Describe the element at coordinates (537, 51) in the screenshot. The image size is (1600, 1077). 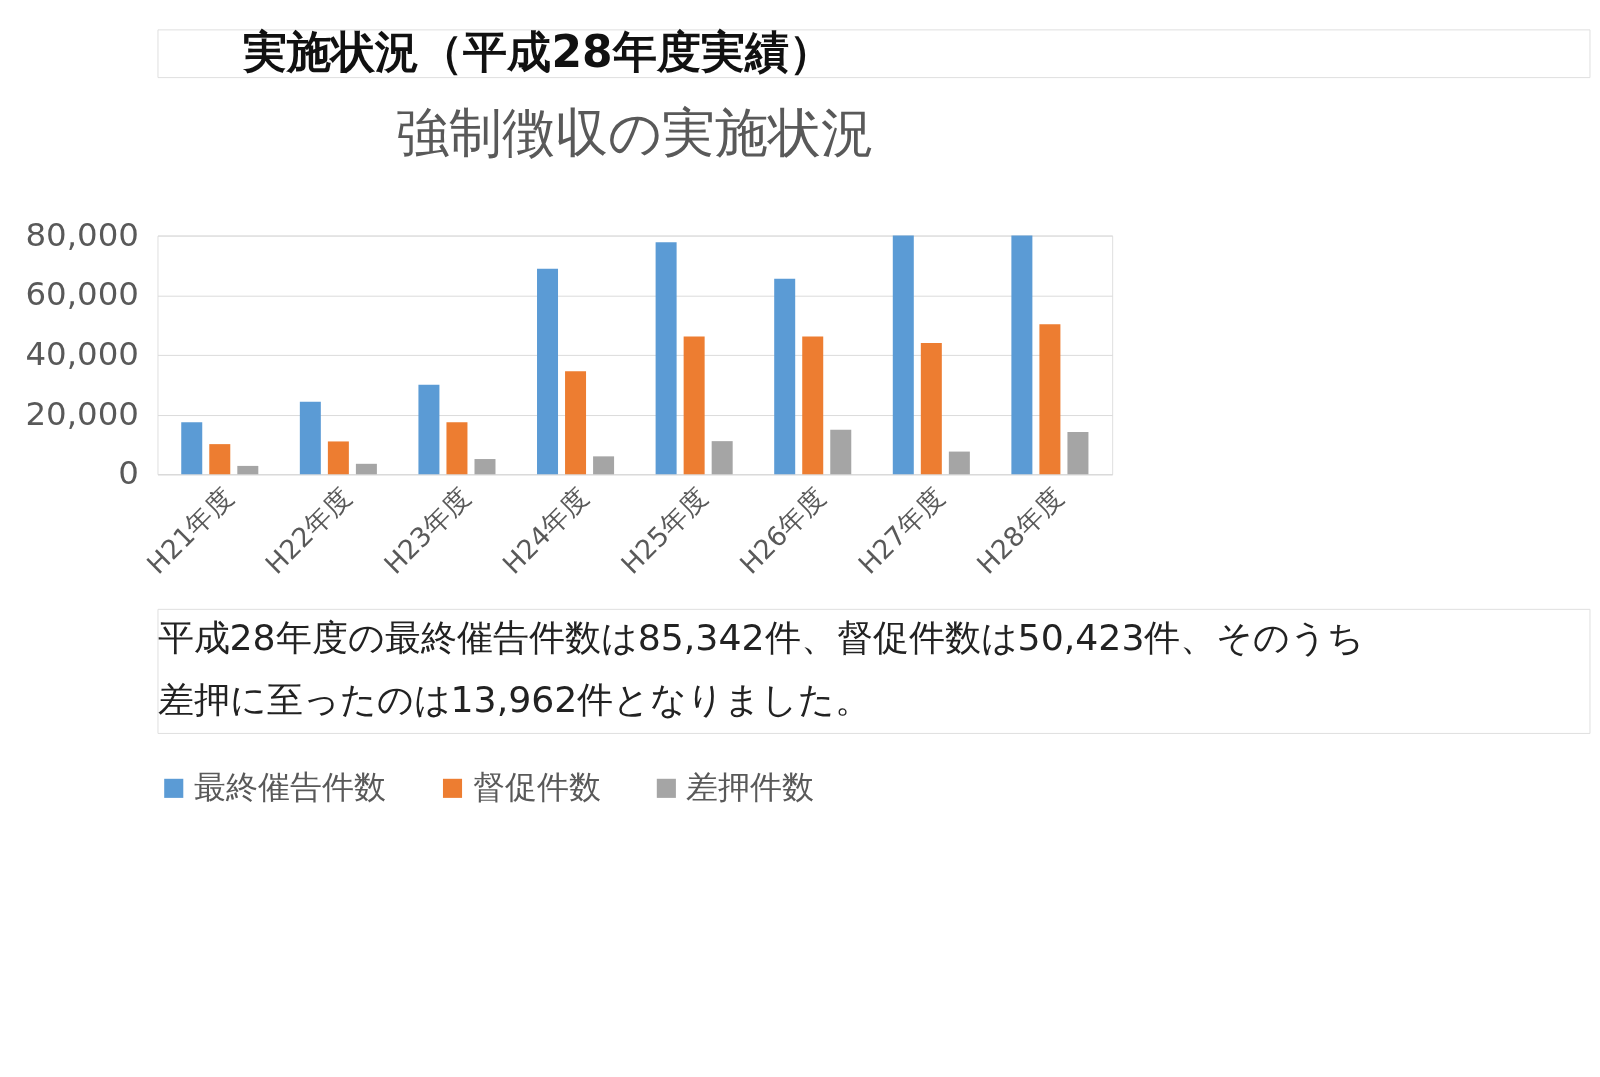
I see `chart-title: 実施状況（平成28年度実績）` at that location.